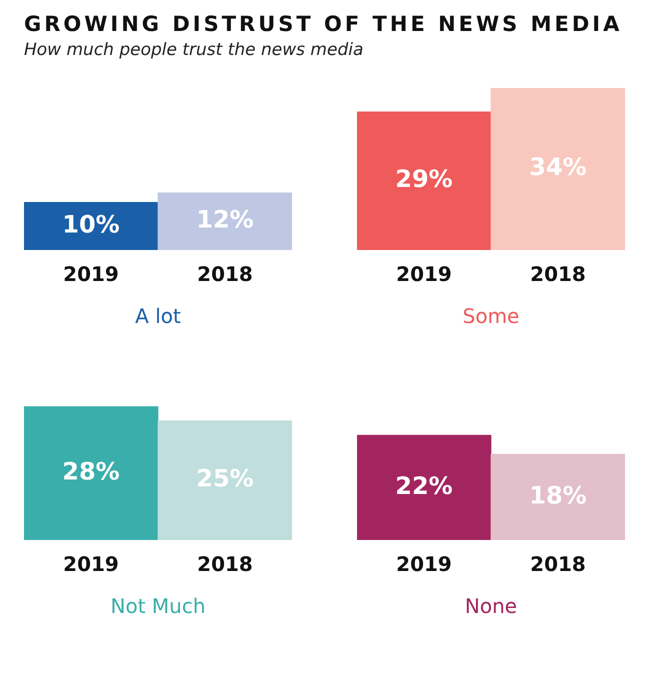  I want to click on x-axis-title: A lot, so click(158, 316).